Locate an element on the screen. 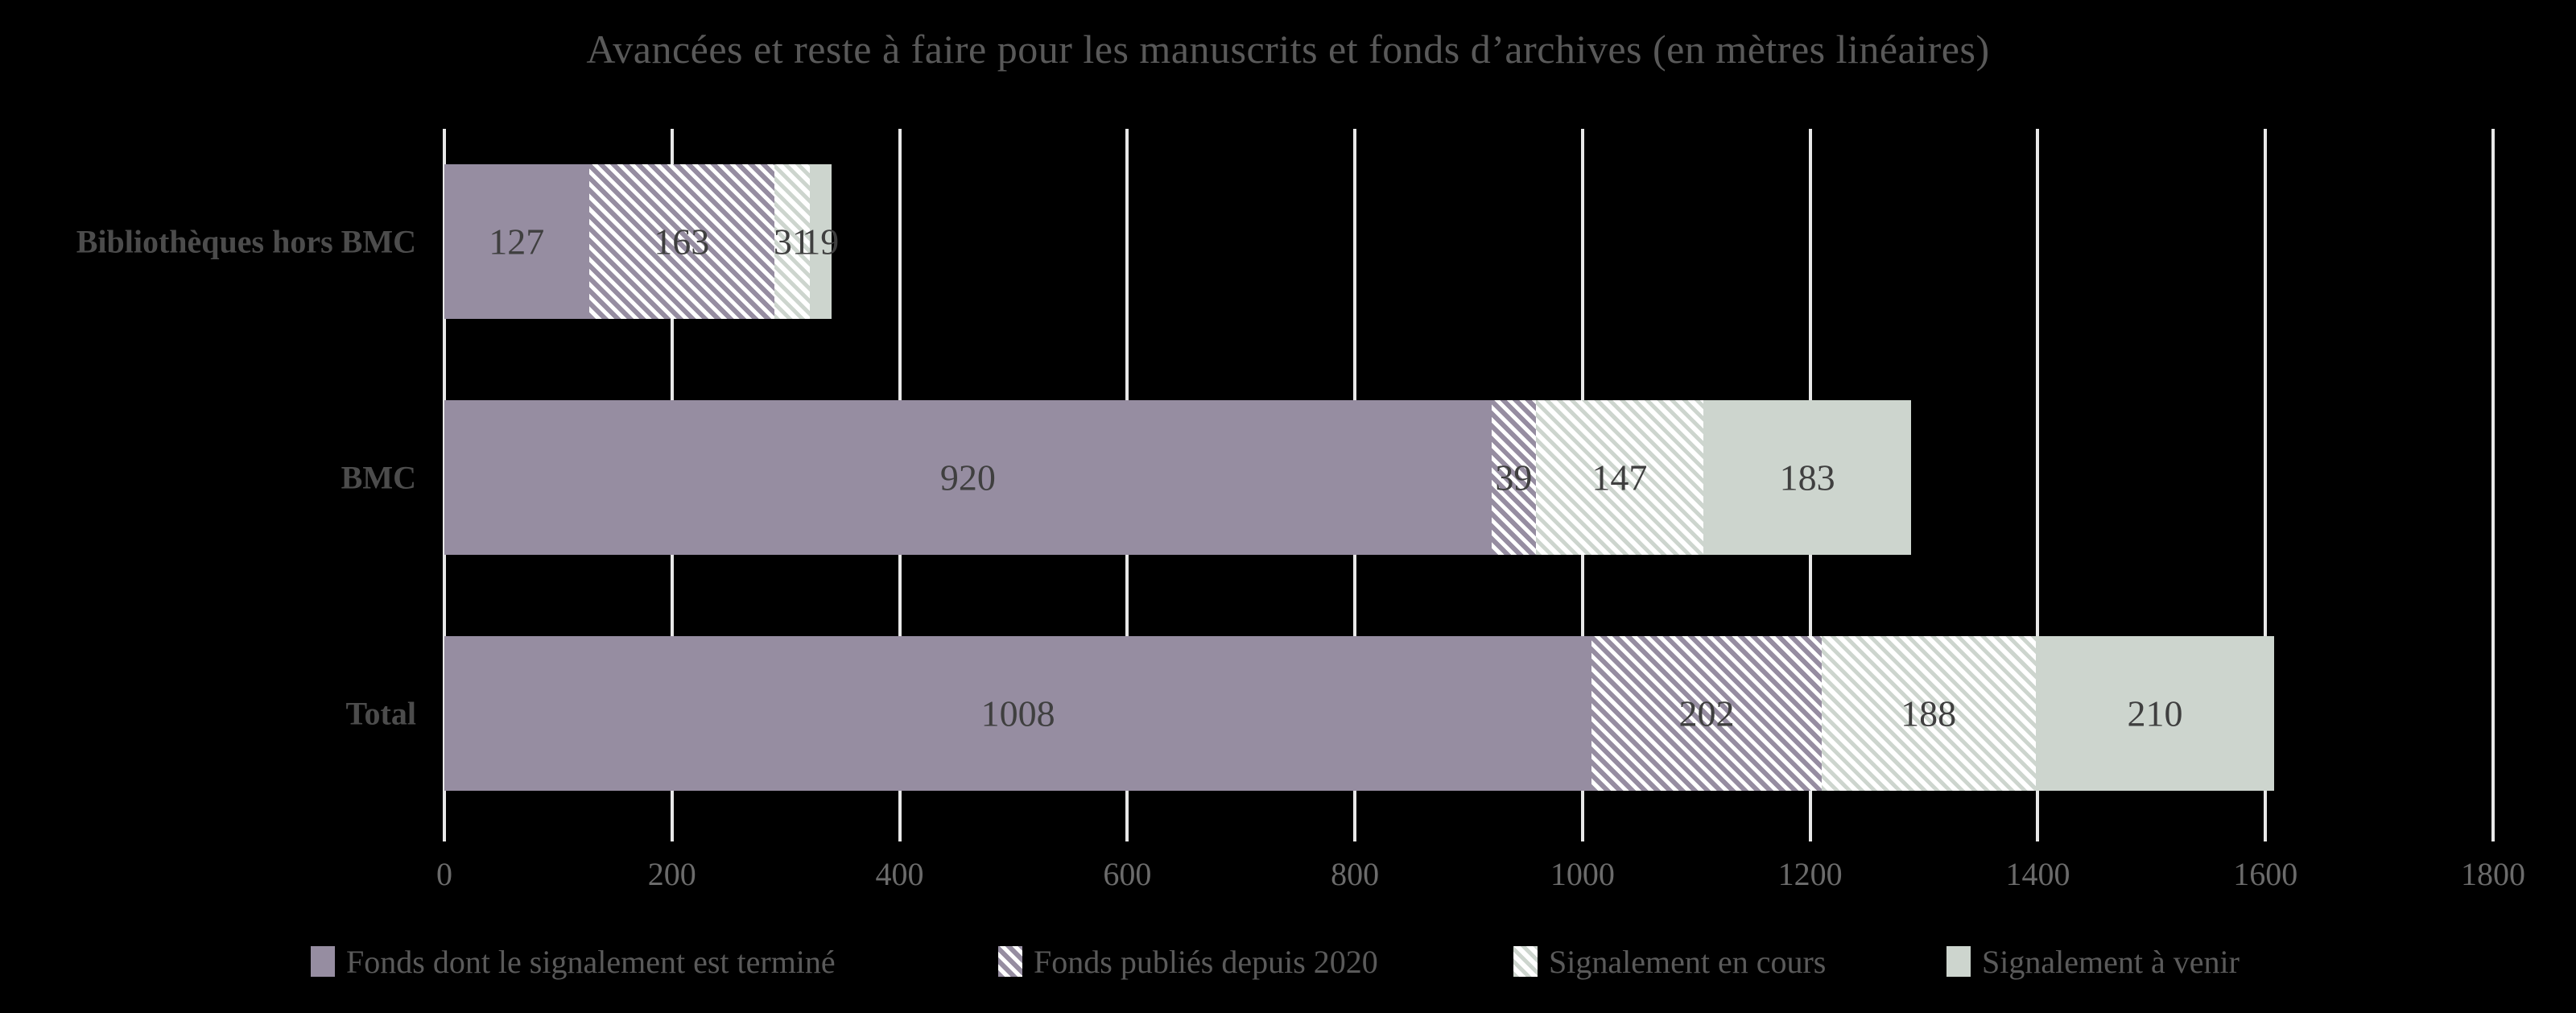 Image resolution: width=2576 pixels, height=1013 pixels. bar-value-label: 127 is located at coordinates (517, 242).